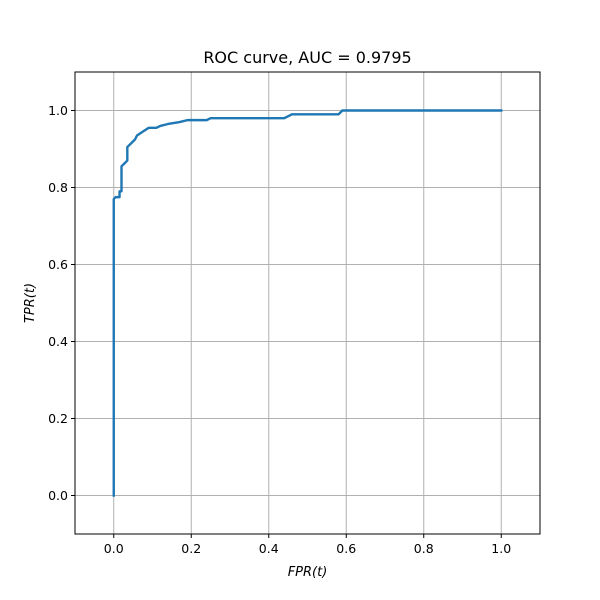 This screenshot has width=600, height=600. Describe the element at coordinates (269, 548) in the screenshot. I see `x-tick-label: 0.4` at that location.